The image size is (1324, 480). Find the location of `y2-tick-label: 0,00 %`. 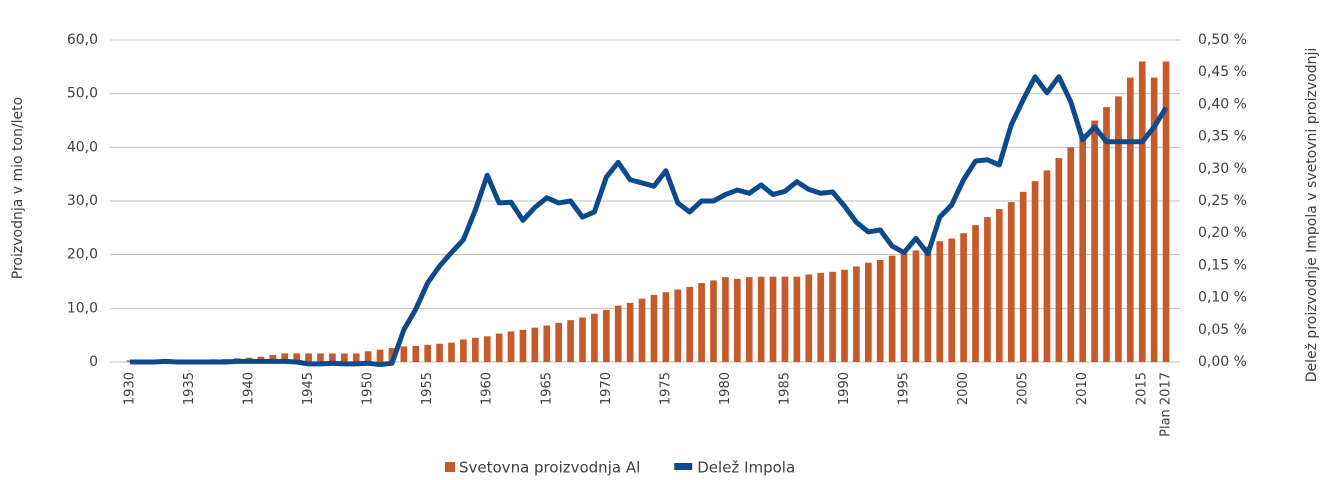

y2-tick-label: 0,00 % is located at coordinates (1222, 362).